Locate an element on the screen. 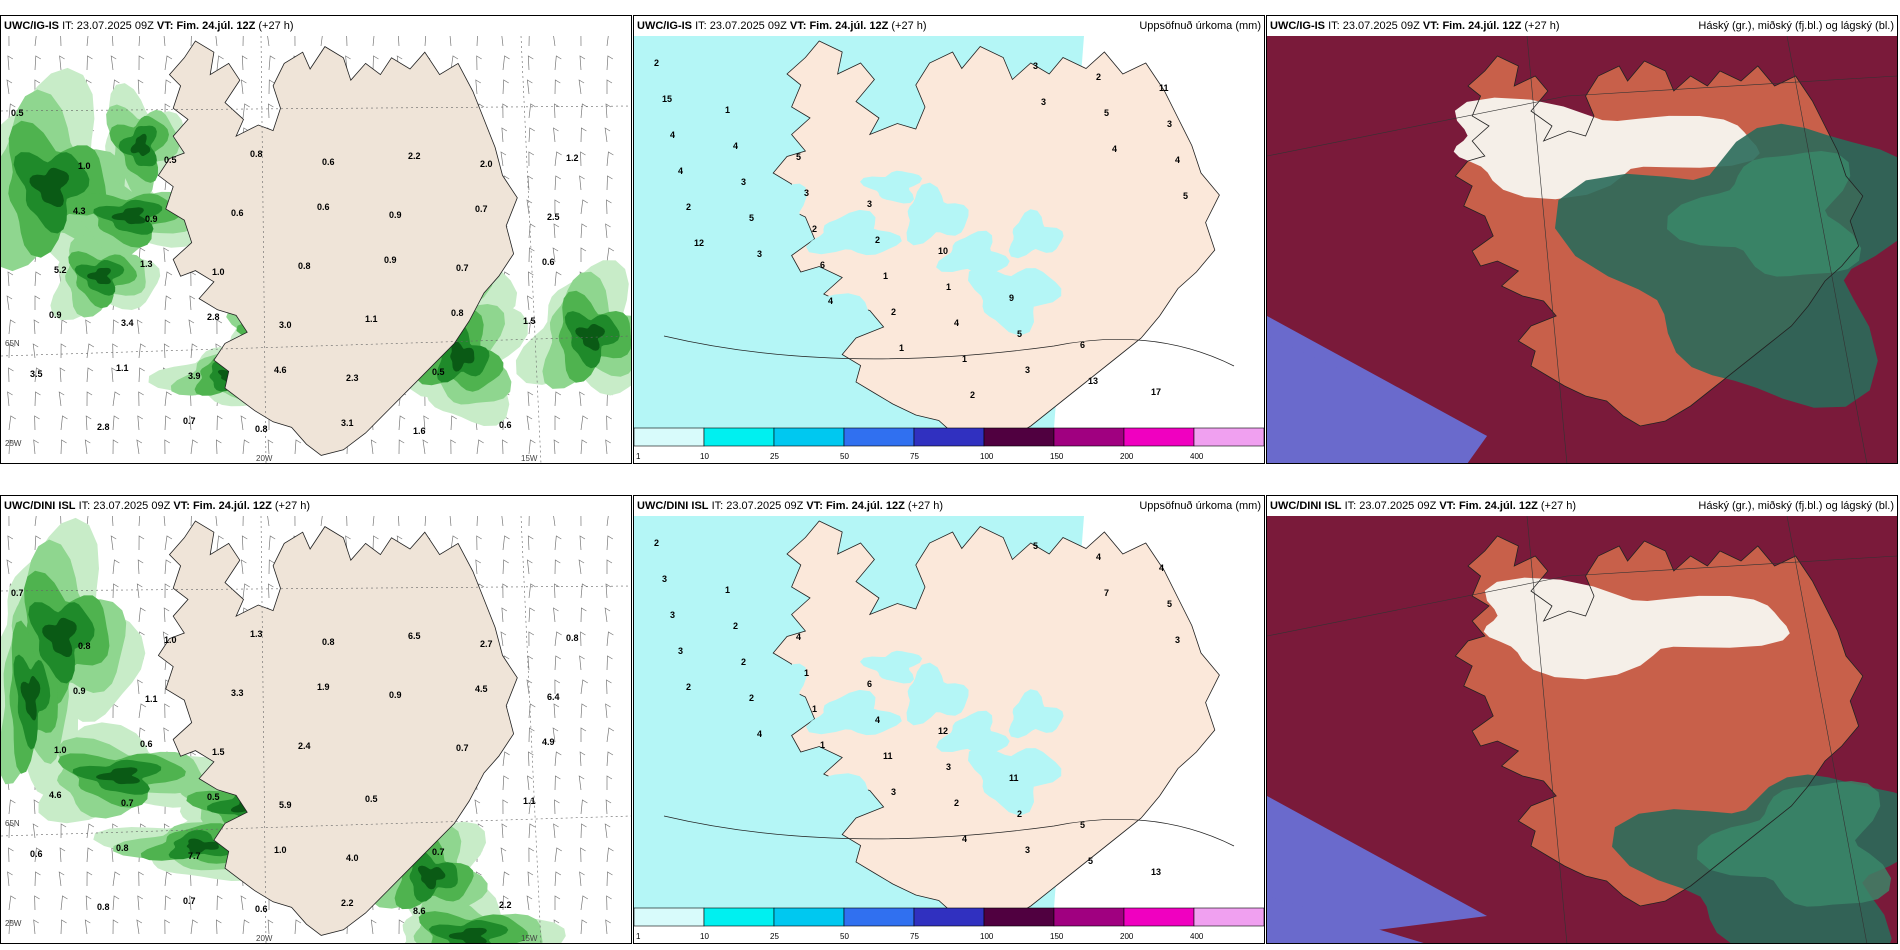 This screenshot has height=950, width=1900. accum-value-label: 6 is located at coordinates (1082, 345).